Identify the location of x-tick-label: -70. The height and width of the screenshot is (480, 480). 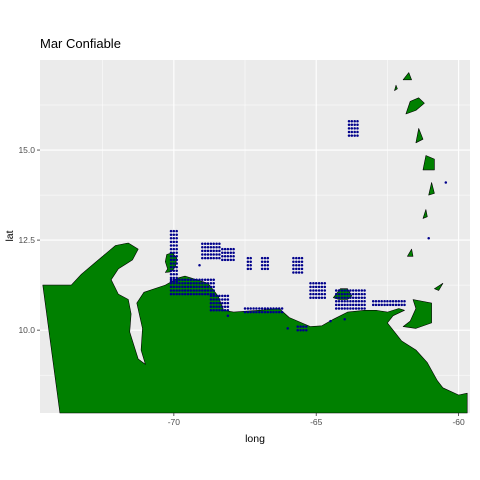
(174, 422).